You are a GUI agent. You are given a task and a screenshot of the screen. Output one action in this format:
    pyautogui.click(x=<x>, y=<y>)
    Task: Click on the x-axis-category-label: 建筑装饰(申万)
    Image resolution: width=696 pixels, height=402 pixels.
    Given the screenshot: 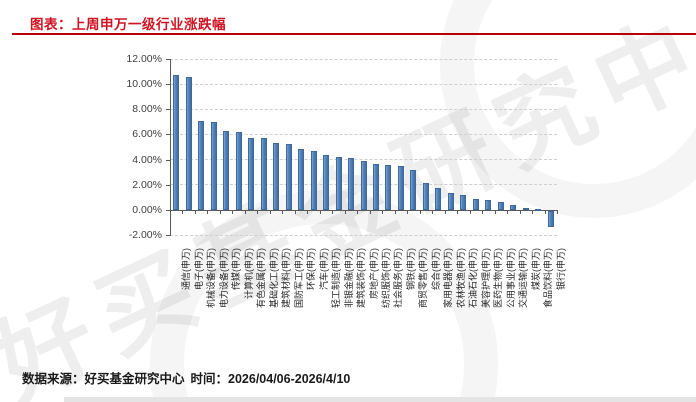 What is the action you would take?
    pyautogui.click(x=361, y=278)
    